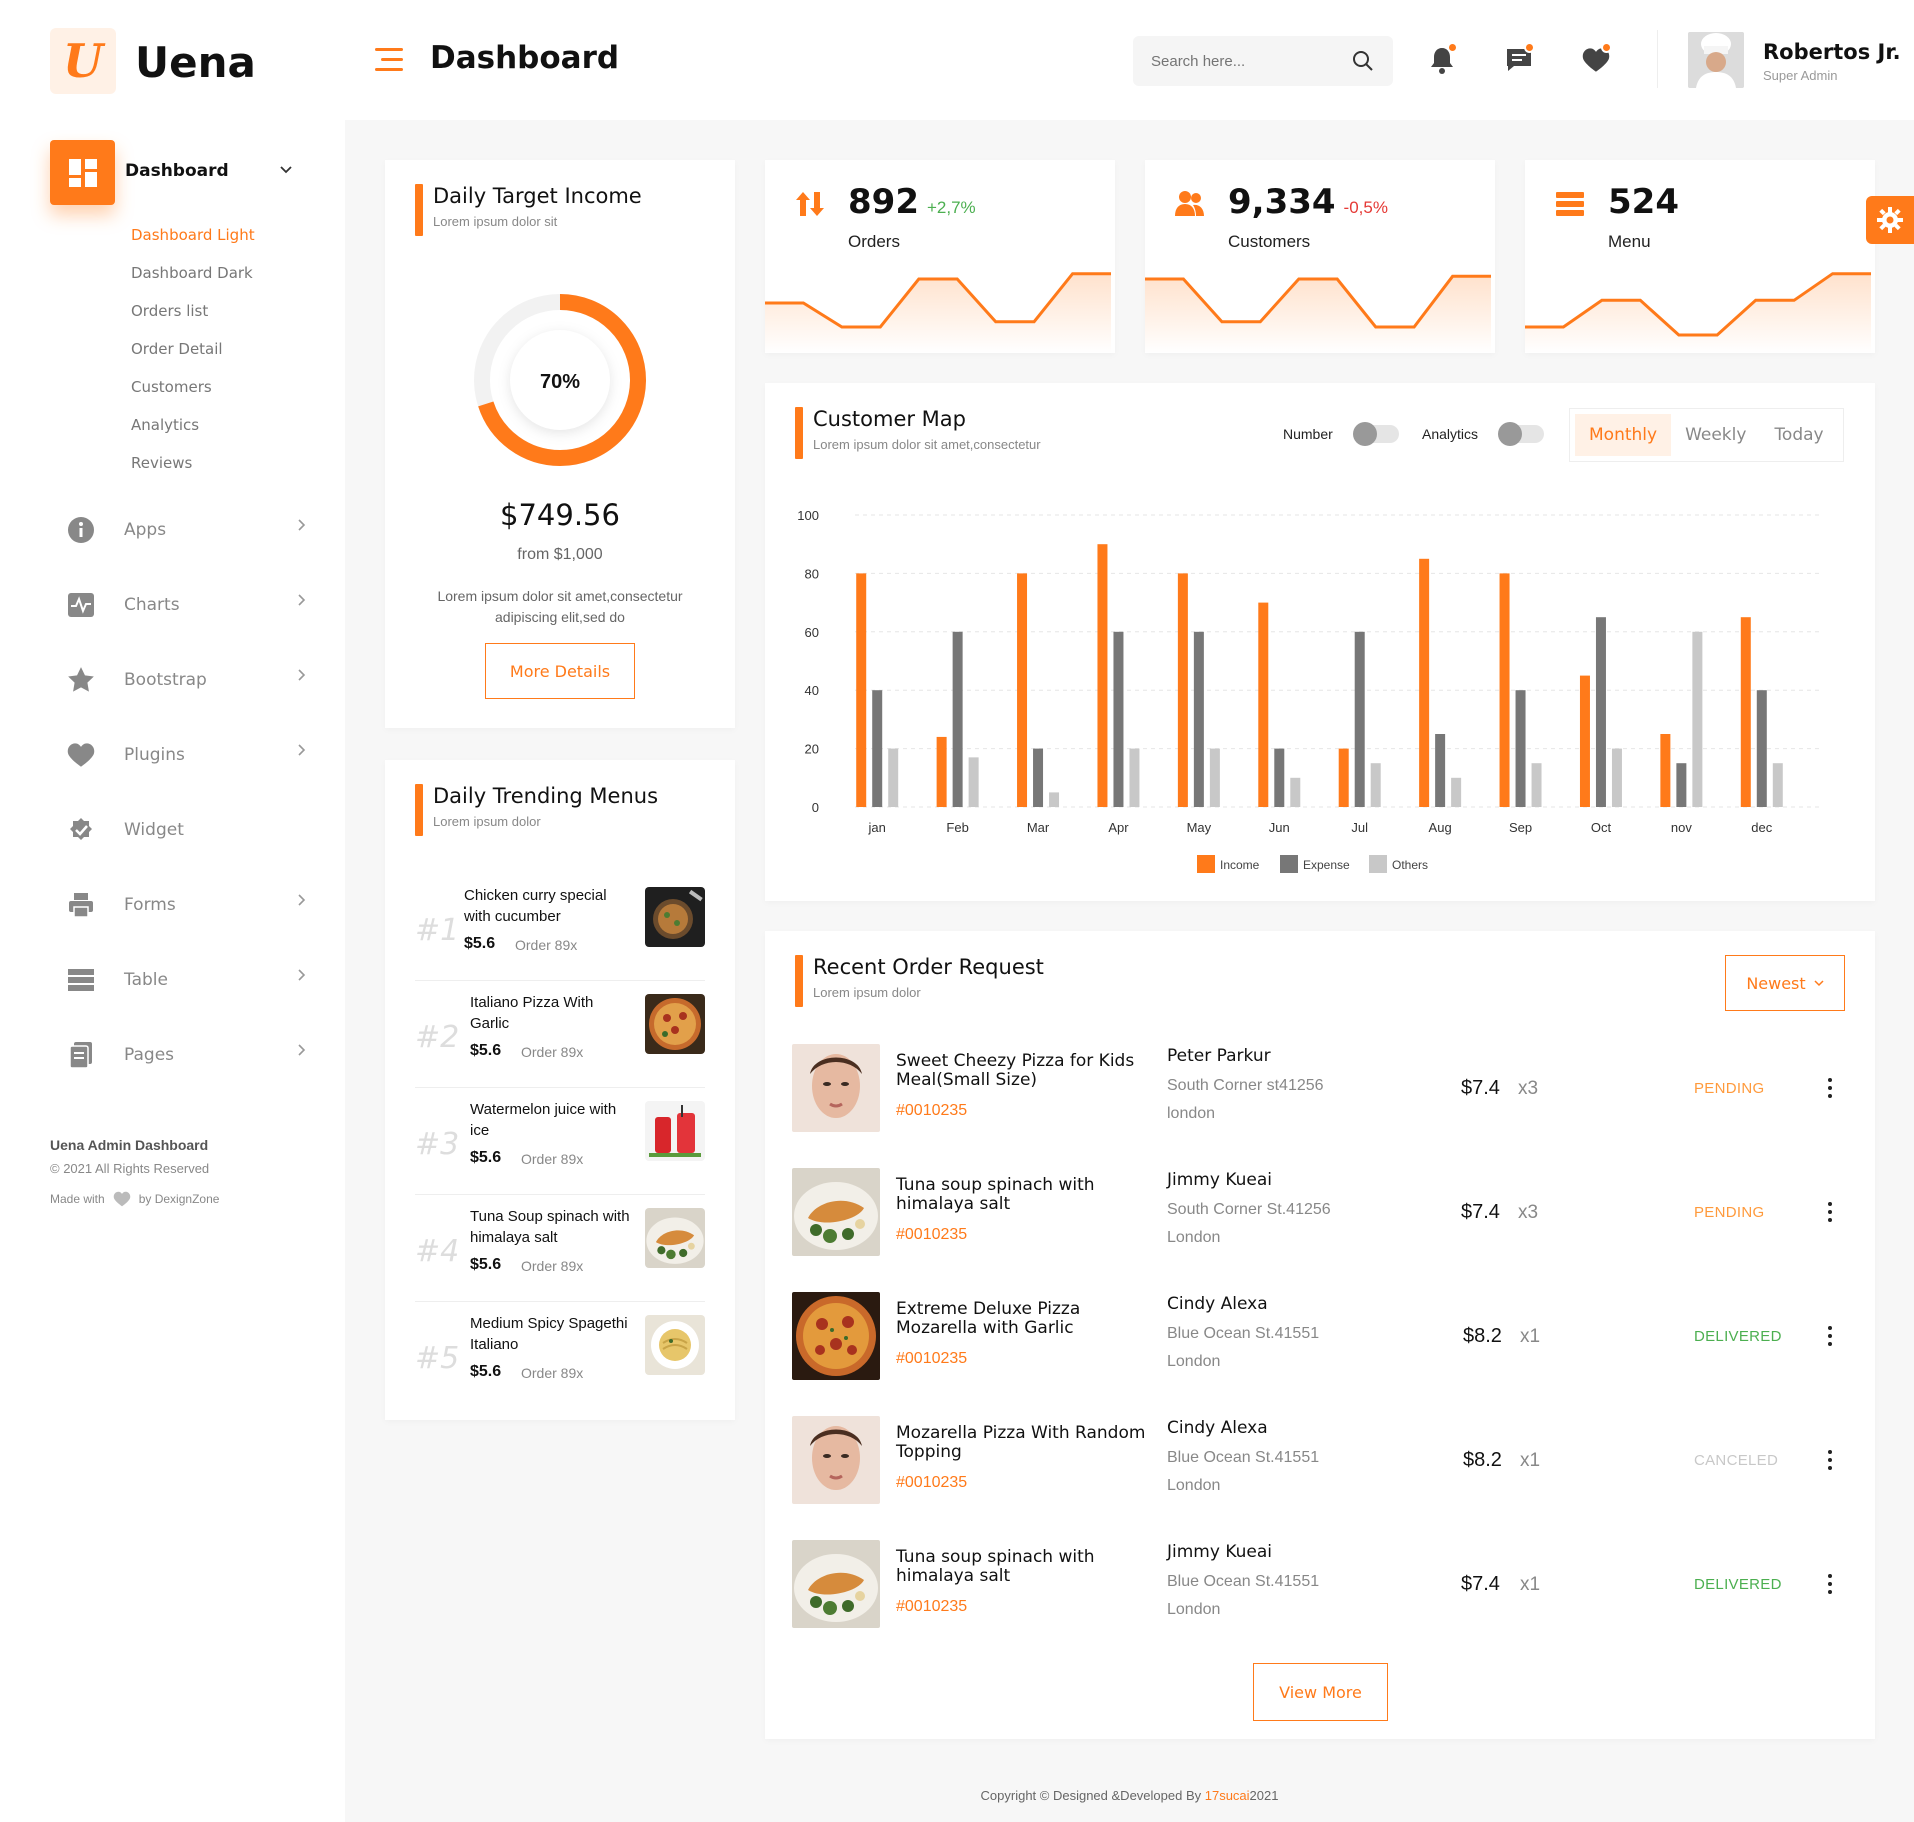 The height and width of the screenshot is (1822, 1914). I want to click on sidebar-subitem-order-detail: Order Detail, so click(177, 349).